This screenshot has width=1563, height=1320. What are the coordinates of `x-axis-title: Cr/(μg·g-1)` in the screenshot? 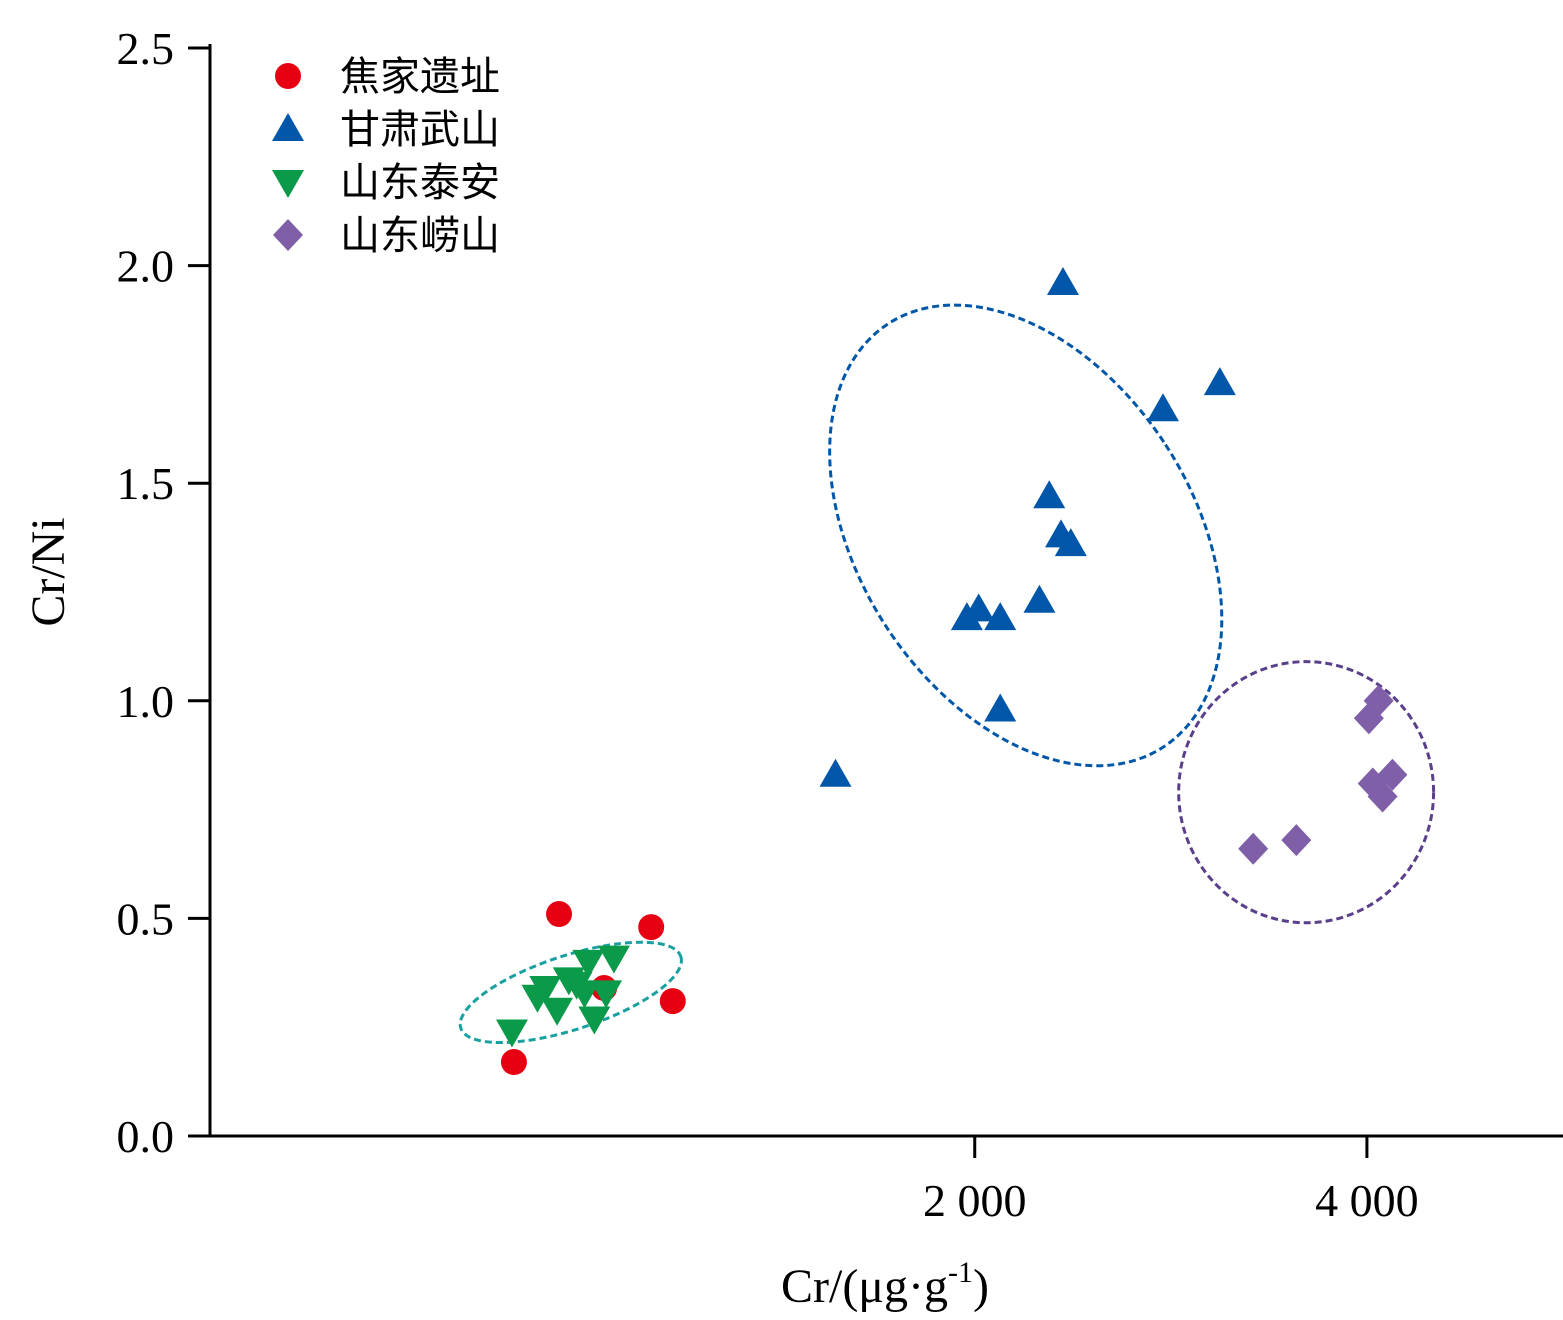 It's located at (885, 1284).